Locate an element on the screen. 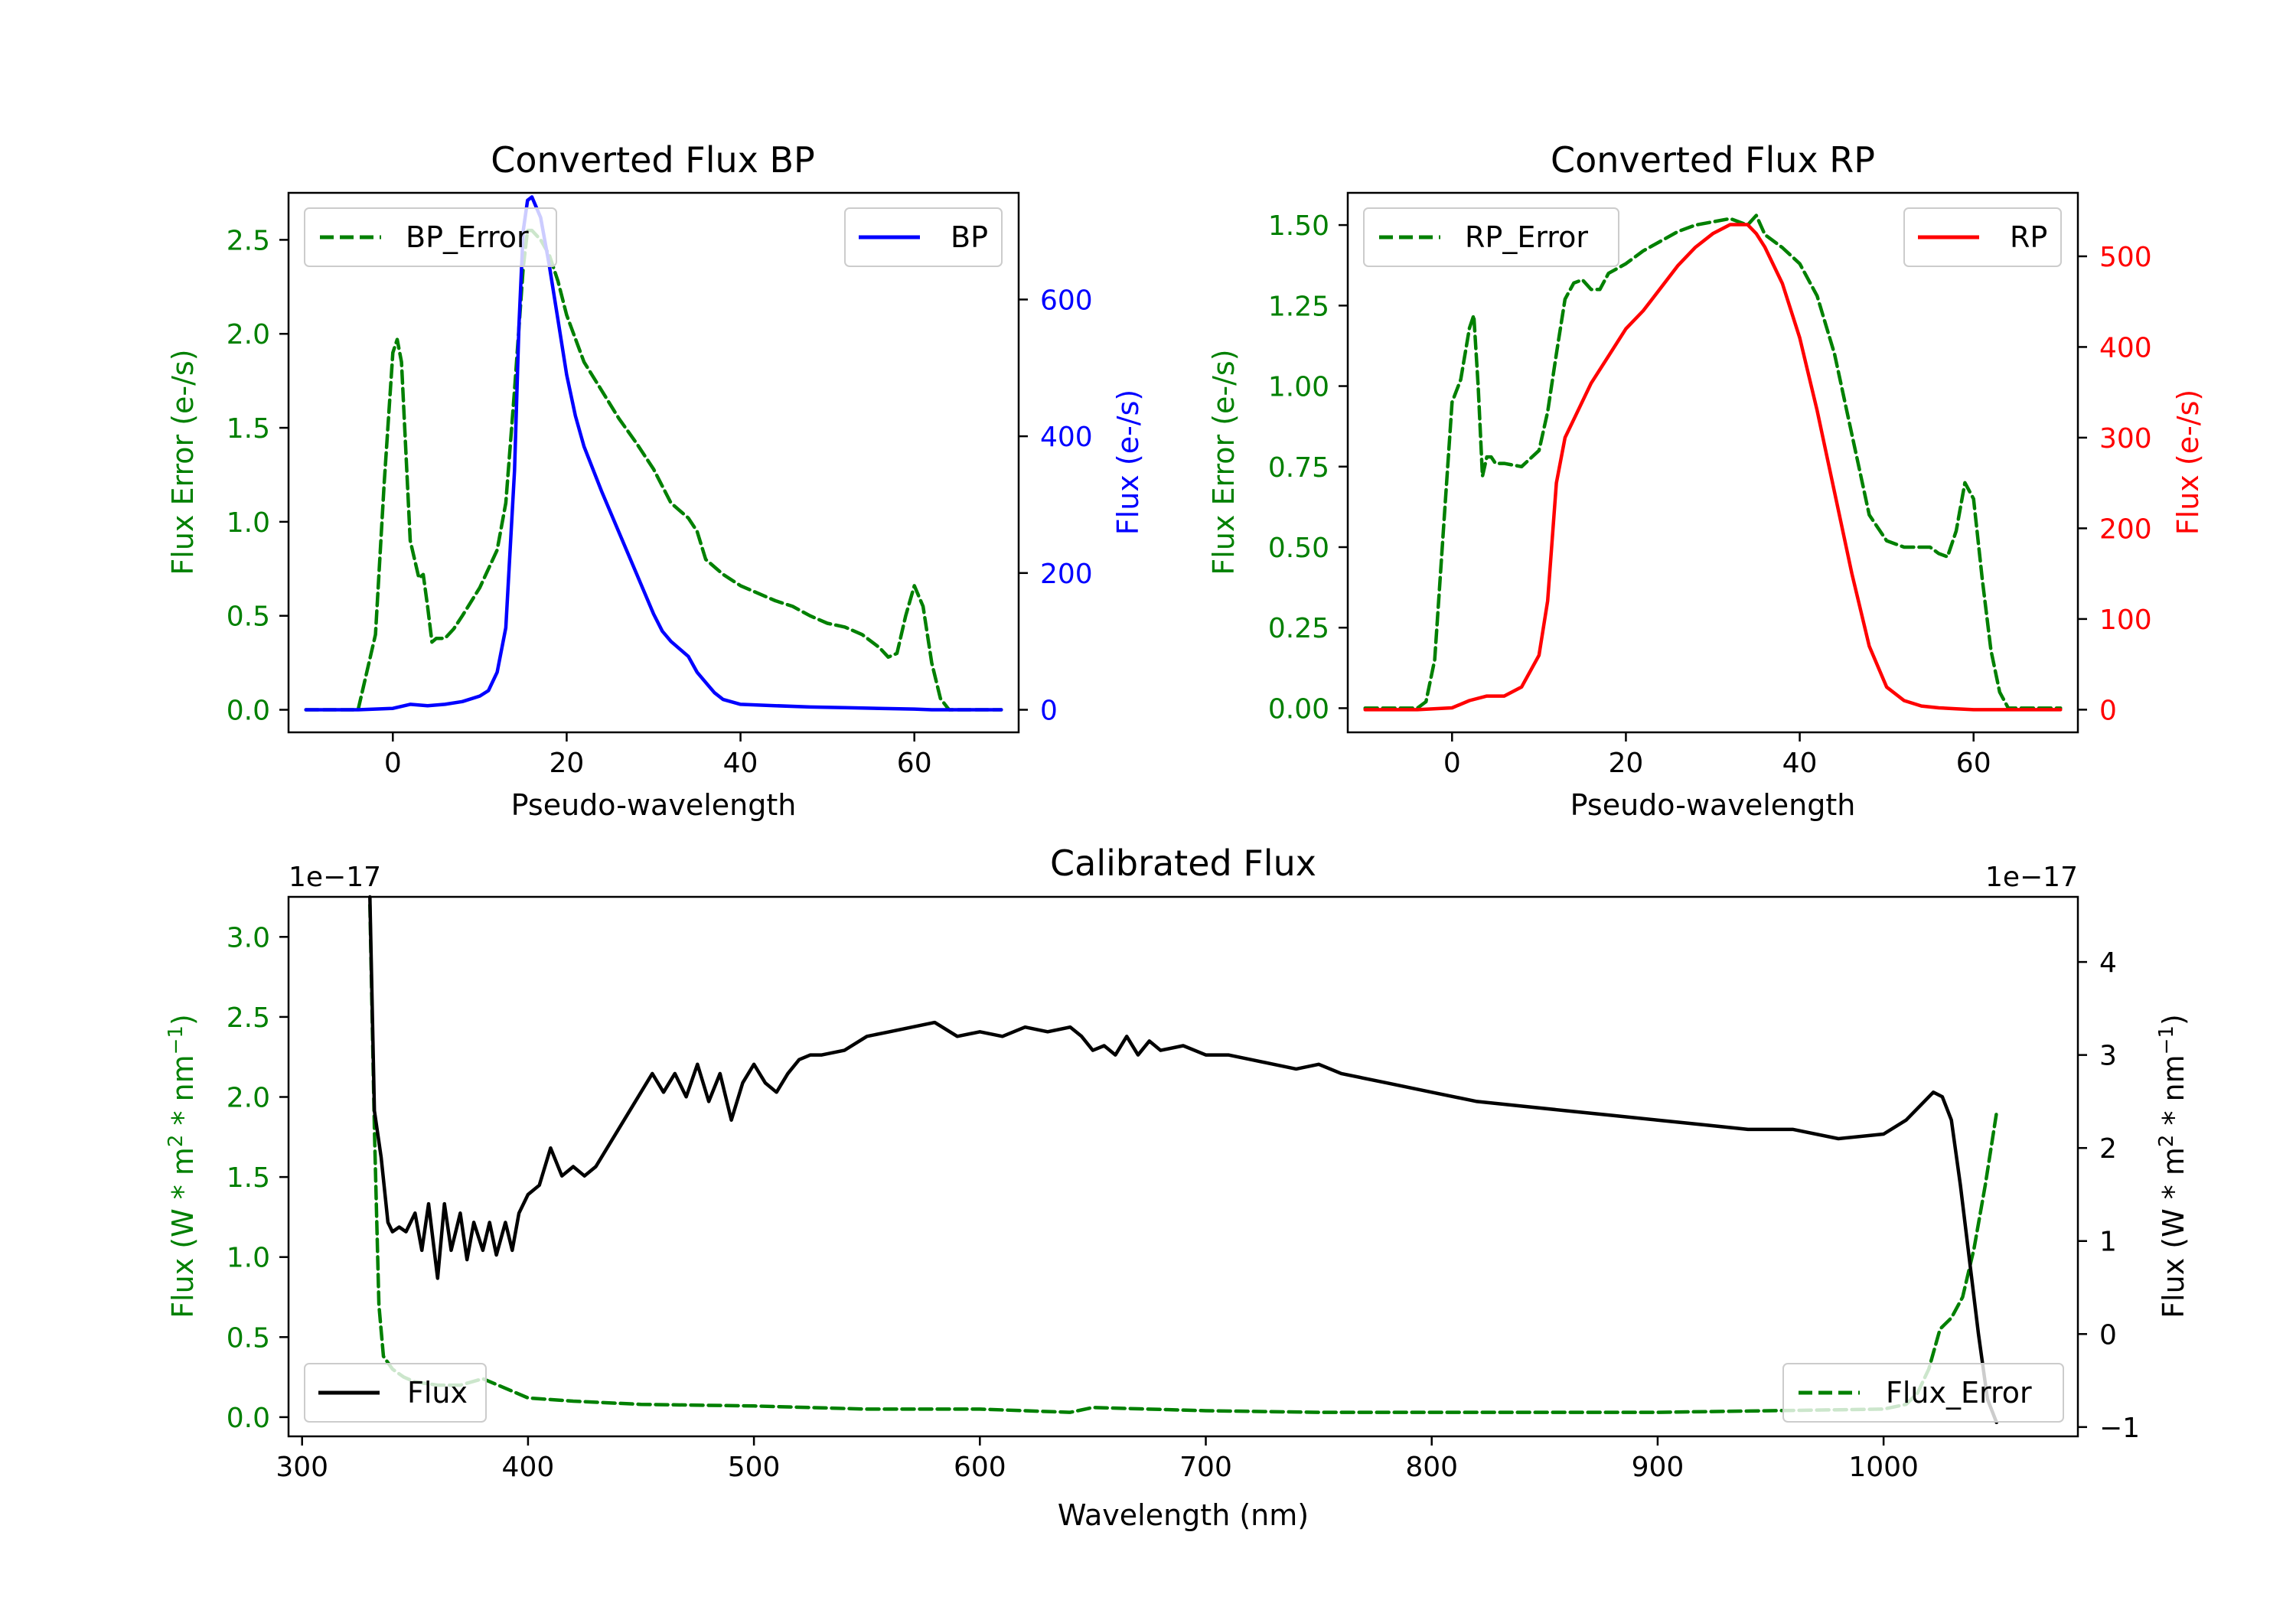 Image resolution: width=2296 pixels, height=1607 pixels. bp-right-y-ticks: 0 200 400 600 is located at coordinates (1056, 506).